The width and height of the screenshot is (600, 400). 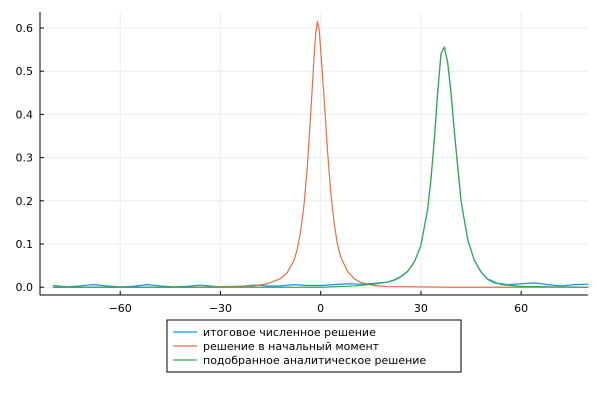 I want to click on y-tick-label: 0.6, so click(x=25, y=28).